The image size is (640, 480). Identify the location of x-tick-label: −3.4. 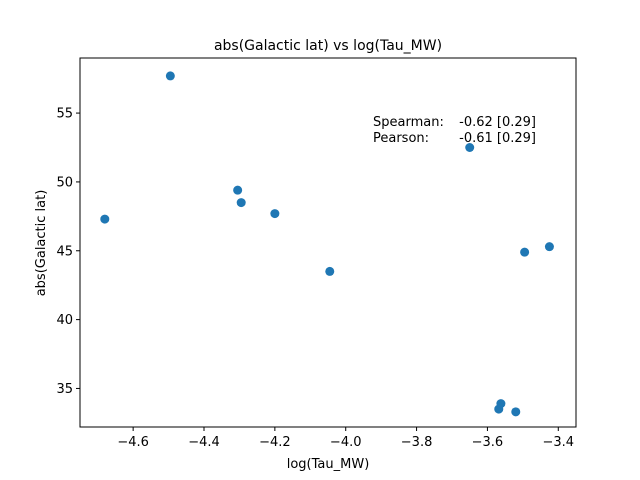
(558, 442).